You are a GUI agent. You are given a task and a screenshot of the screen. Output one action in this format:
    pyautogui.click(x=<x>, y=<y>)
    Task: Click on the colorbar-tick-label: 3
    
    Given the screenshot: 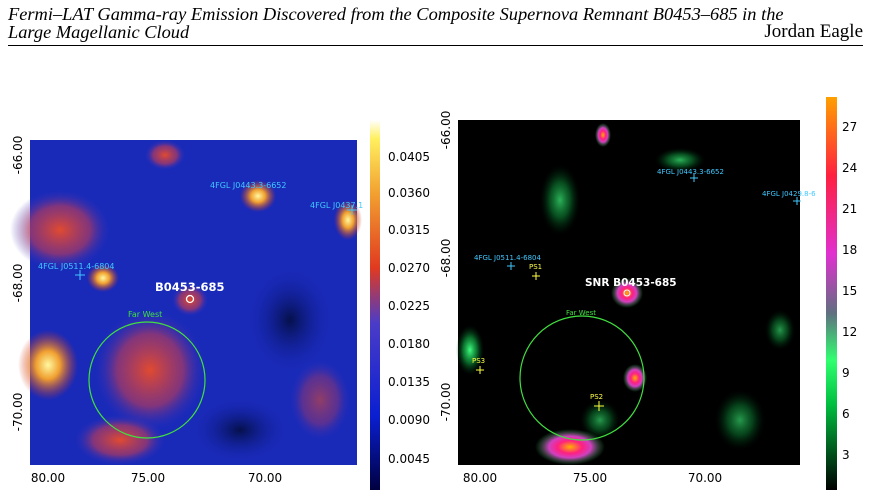 What is the action you would take?
    pyautogui.click(x=846, y=455)
    